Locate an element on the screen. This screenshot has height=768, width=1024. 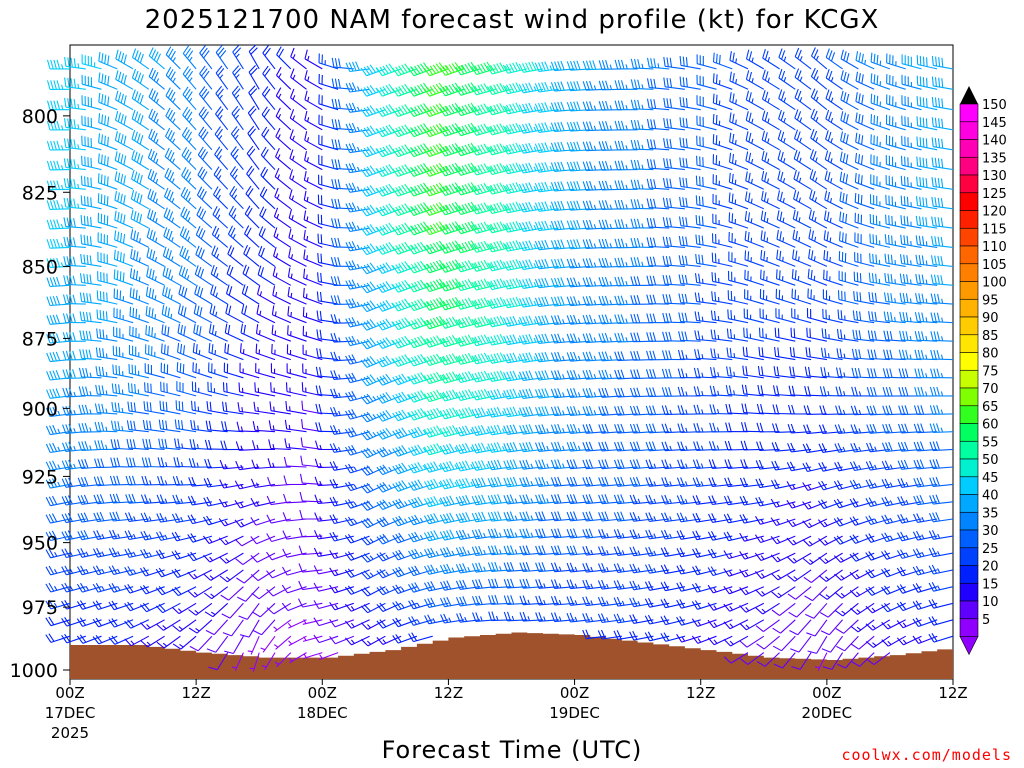
y-tick-label: 800 is located at coordinates (40, 117).